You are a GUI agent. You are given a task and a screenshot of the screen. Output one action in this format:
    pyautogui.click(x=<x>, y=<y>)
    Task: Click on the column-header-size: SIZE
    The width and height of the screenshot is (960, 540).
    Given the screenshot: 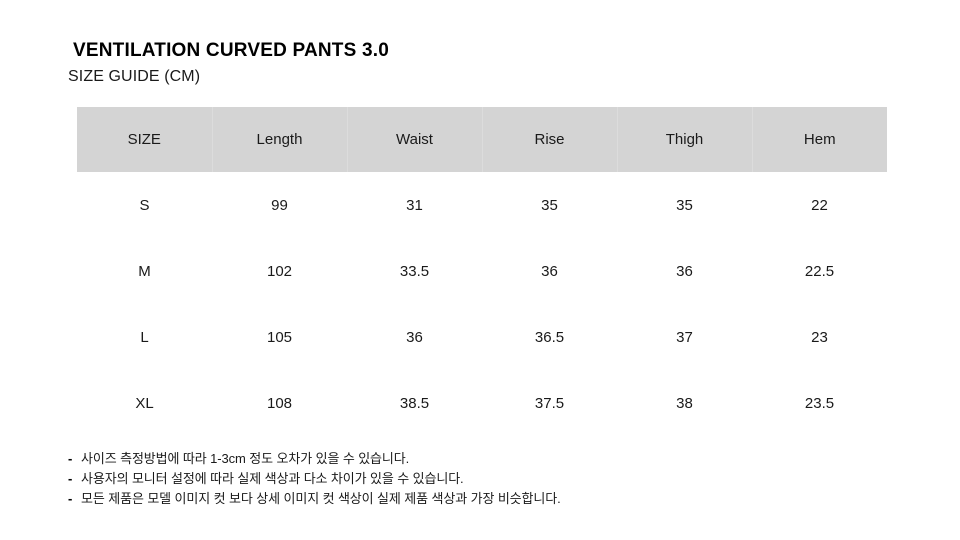 What is the action you would take?
    pyautogui.click(x=145, y=139)
    